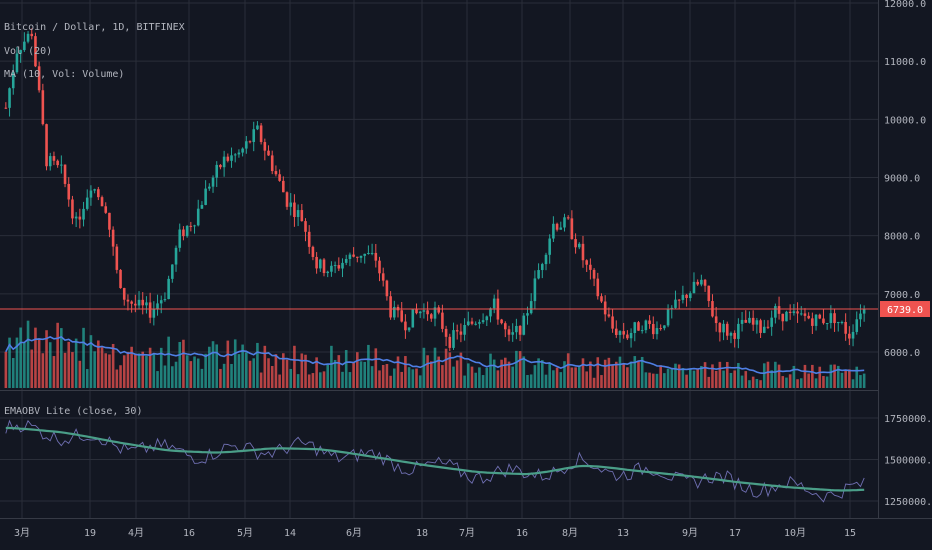  I want to click on date-tick-label: 8月, so click(570, 533).